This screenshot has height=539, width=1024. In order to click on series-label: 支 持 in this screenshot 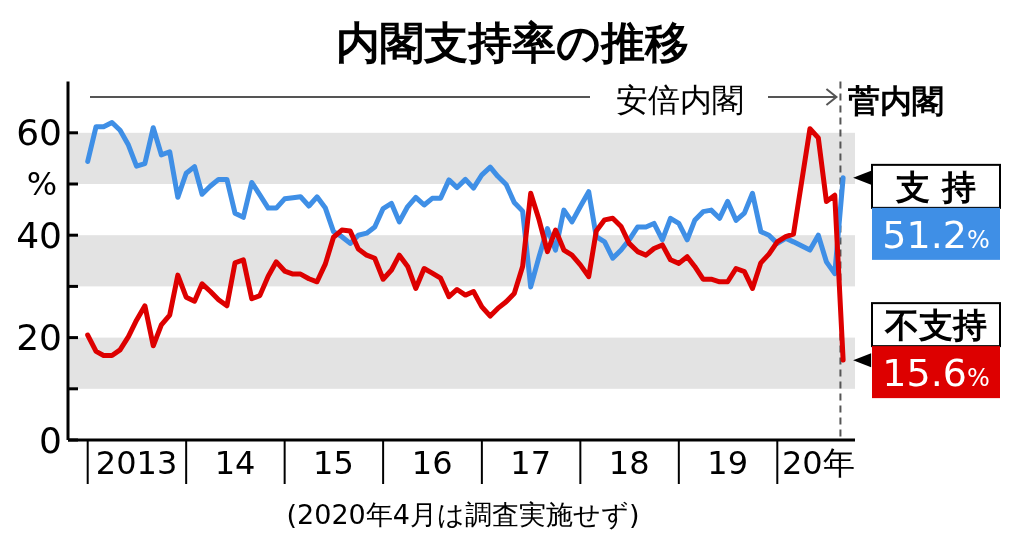, I will do `click(935, 186)`.